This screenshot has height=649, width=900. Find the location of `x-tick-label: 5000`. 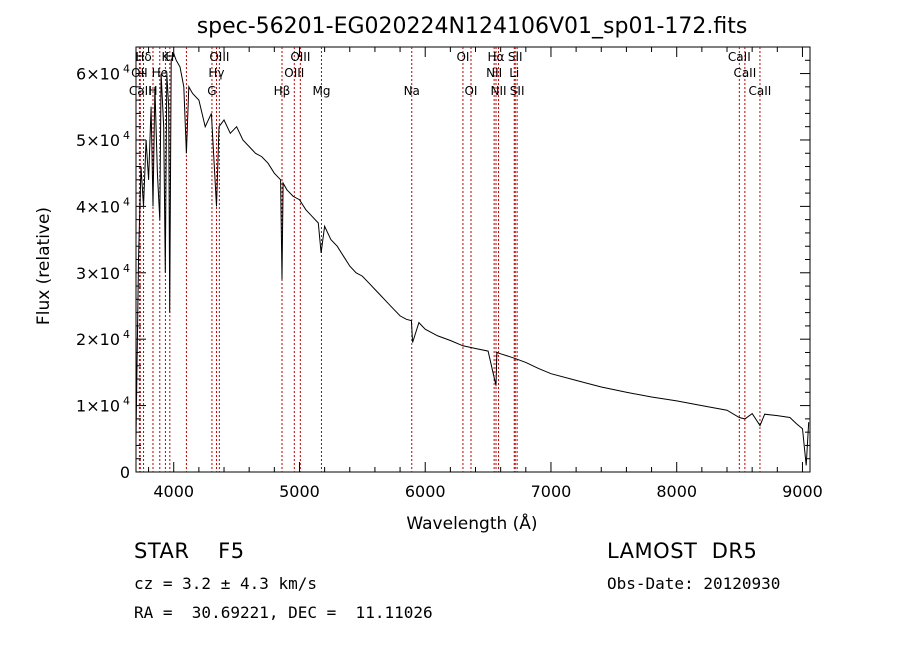

x-tick-label: 5000 is located at coordinates (299, 491).